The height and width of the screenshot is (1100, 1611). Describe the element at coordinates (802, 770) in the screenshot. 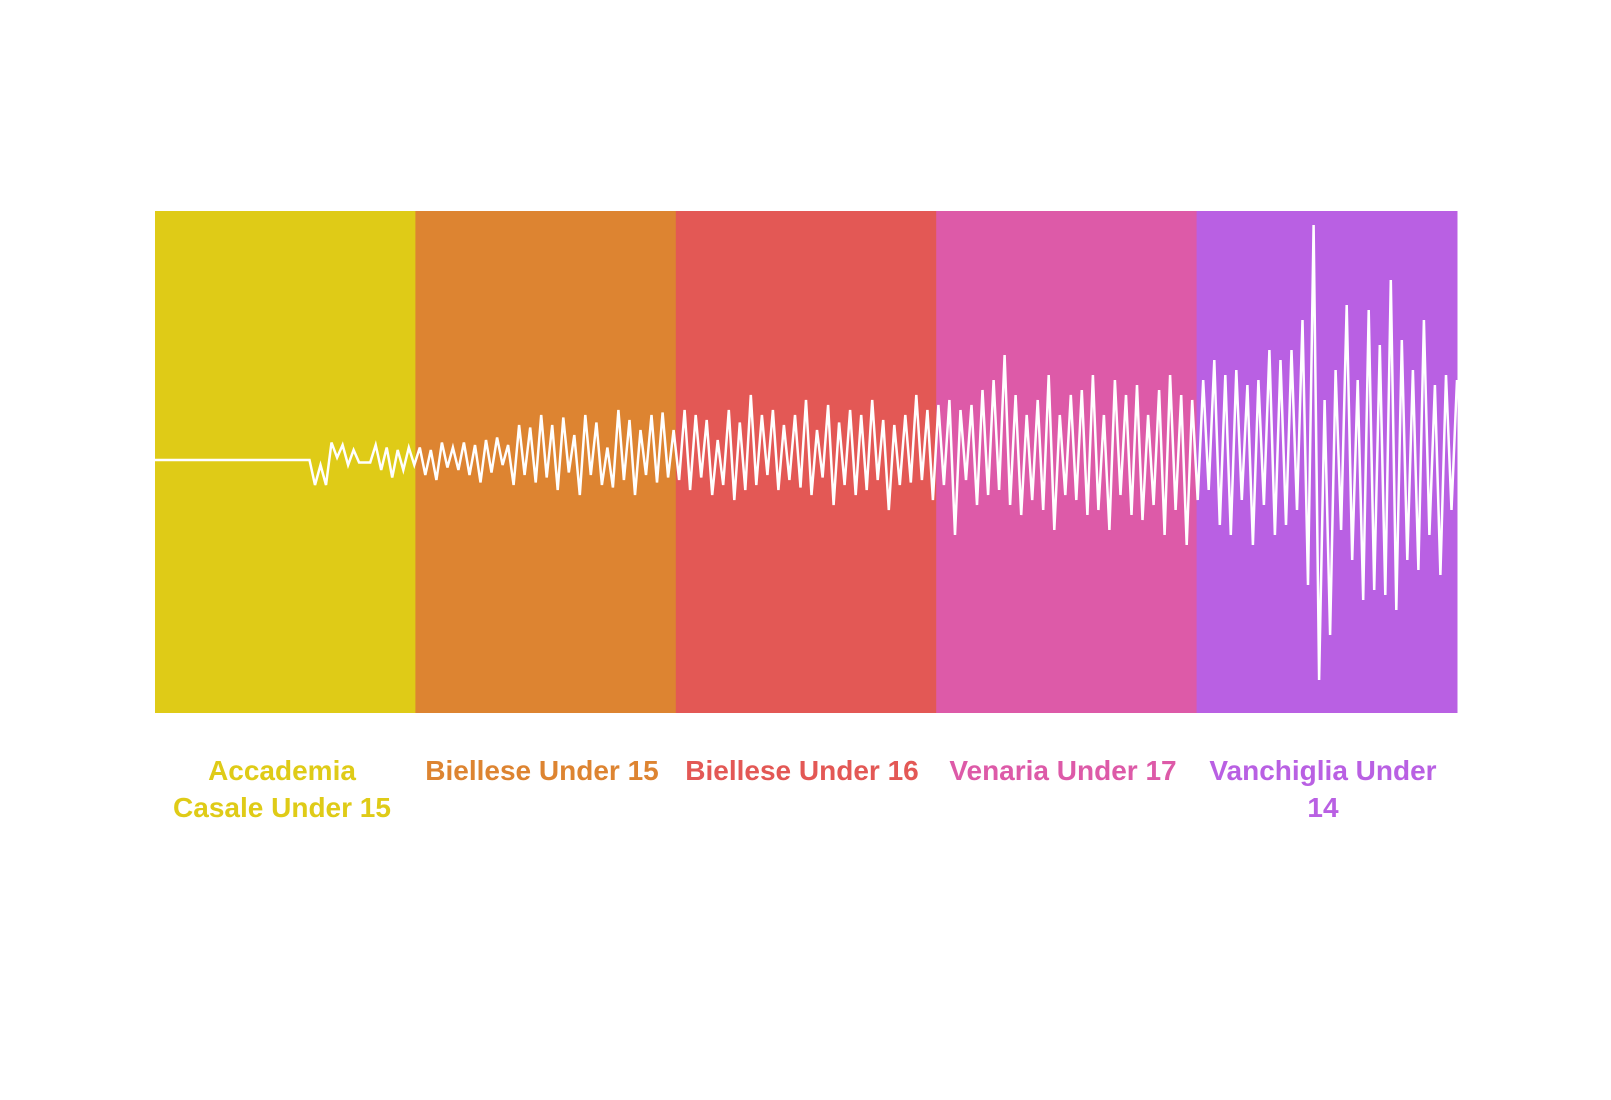

I see `segment-label-biellese-u16: Biellese Under 16` at that location.